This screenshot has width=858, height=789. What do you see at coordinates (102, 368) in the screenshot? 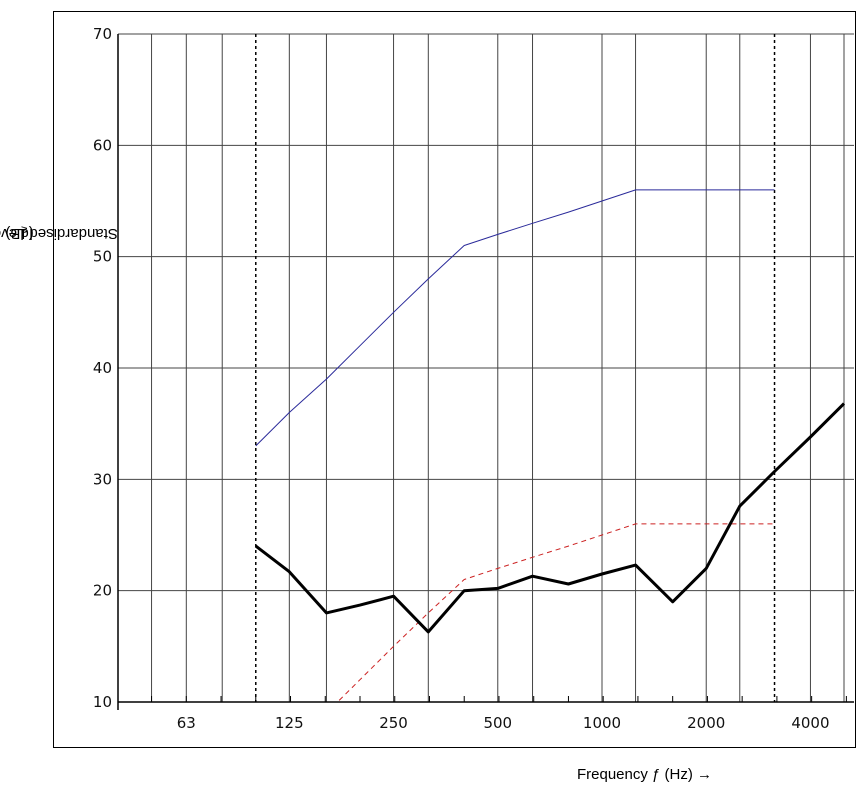
I see `y-tick-label: 40` at bounding box center [102, 368].